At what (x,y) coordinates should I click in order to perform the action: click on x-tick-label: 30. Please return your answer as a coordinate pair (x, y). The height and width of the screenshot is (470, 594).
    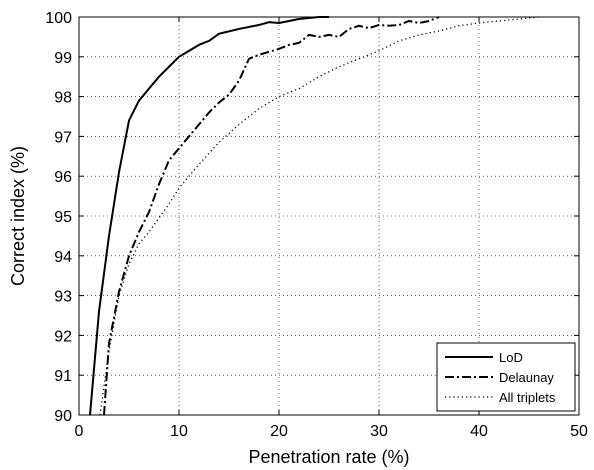
    Looking at the image, I should click on (379, 431).